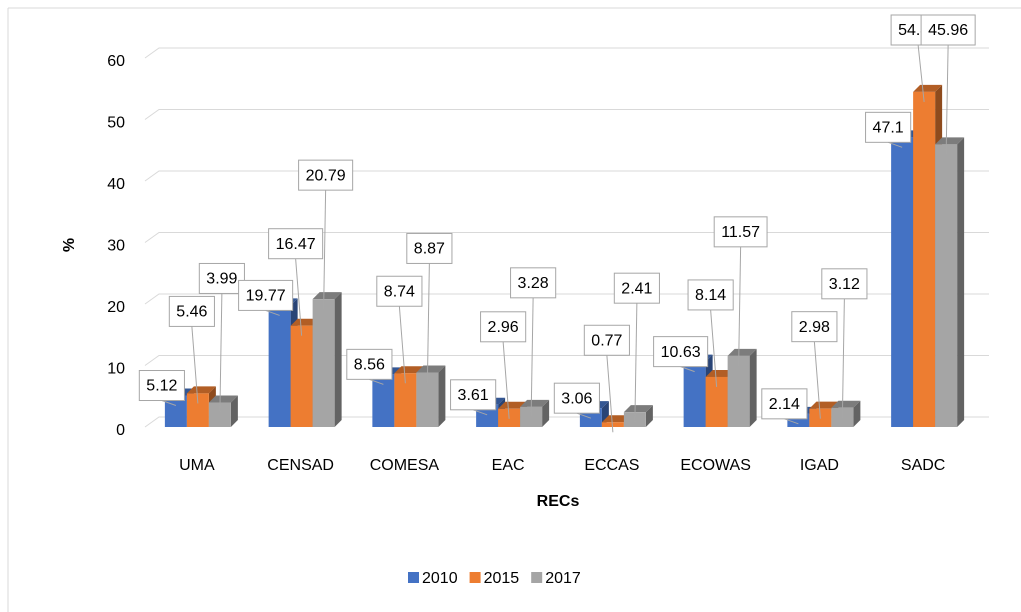 The image size is (1021, 612). I want to click on x-tick-label: UMA, so click(197, 465).